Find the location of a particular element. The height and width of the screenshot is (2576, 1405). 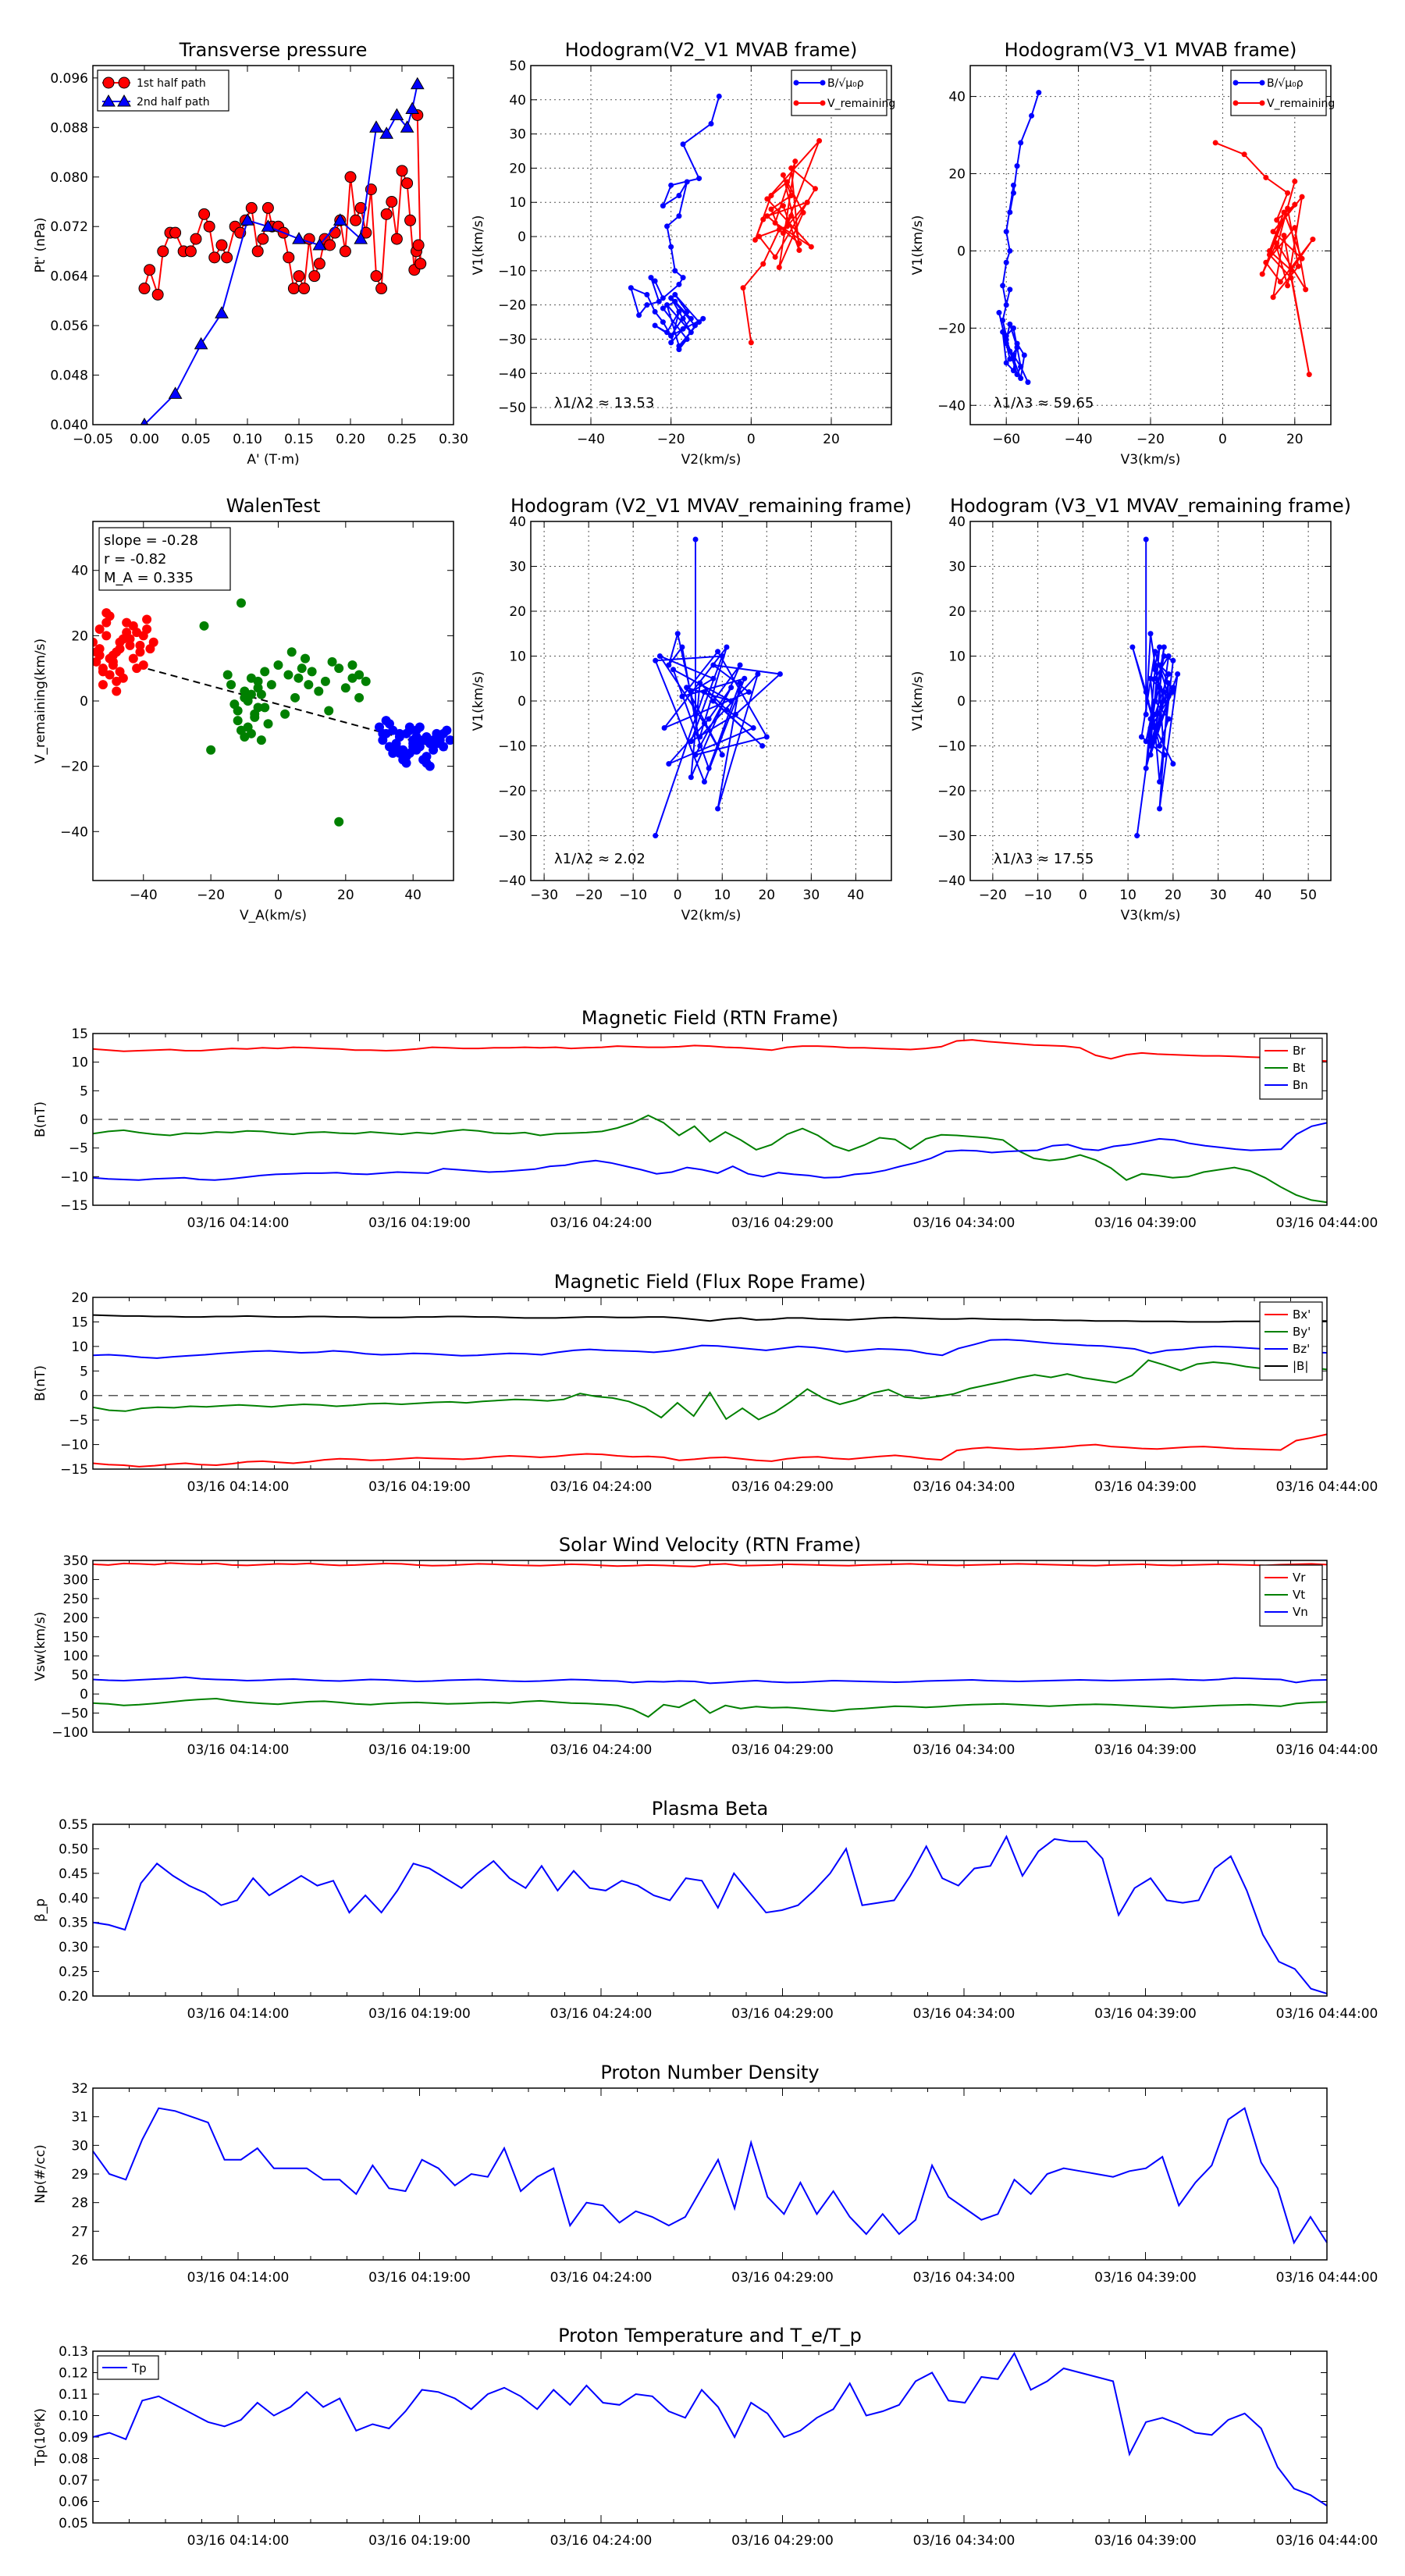

series-bt-line is located at coordinates (710, 1159).